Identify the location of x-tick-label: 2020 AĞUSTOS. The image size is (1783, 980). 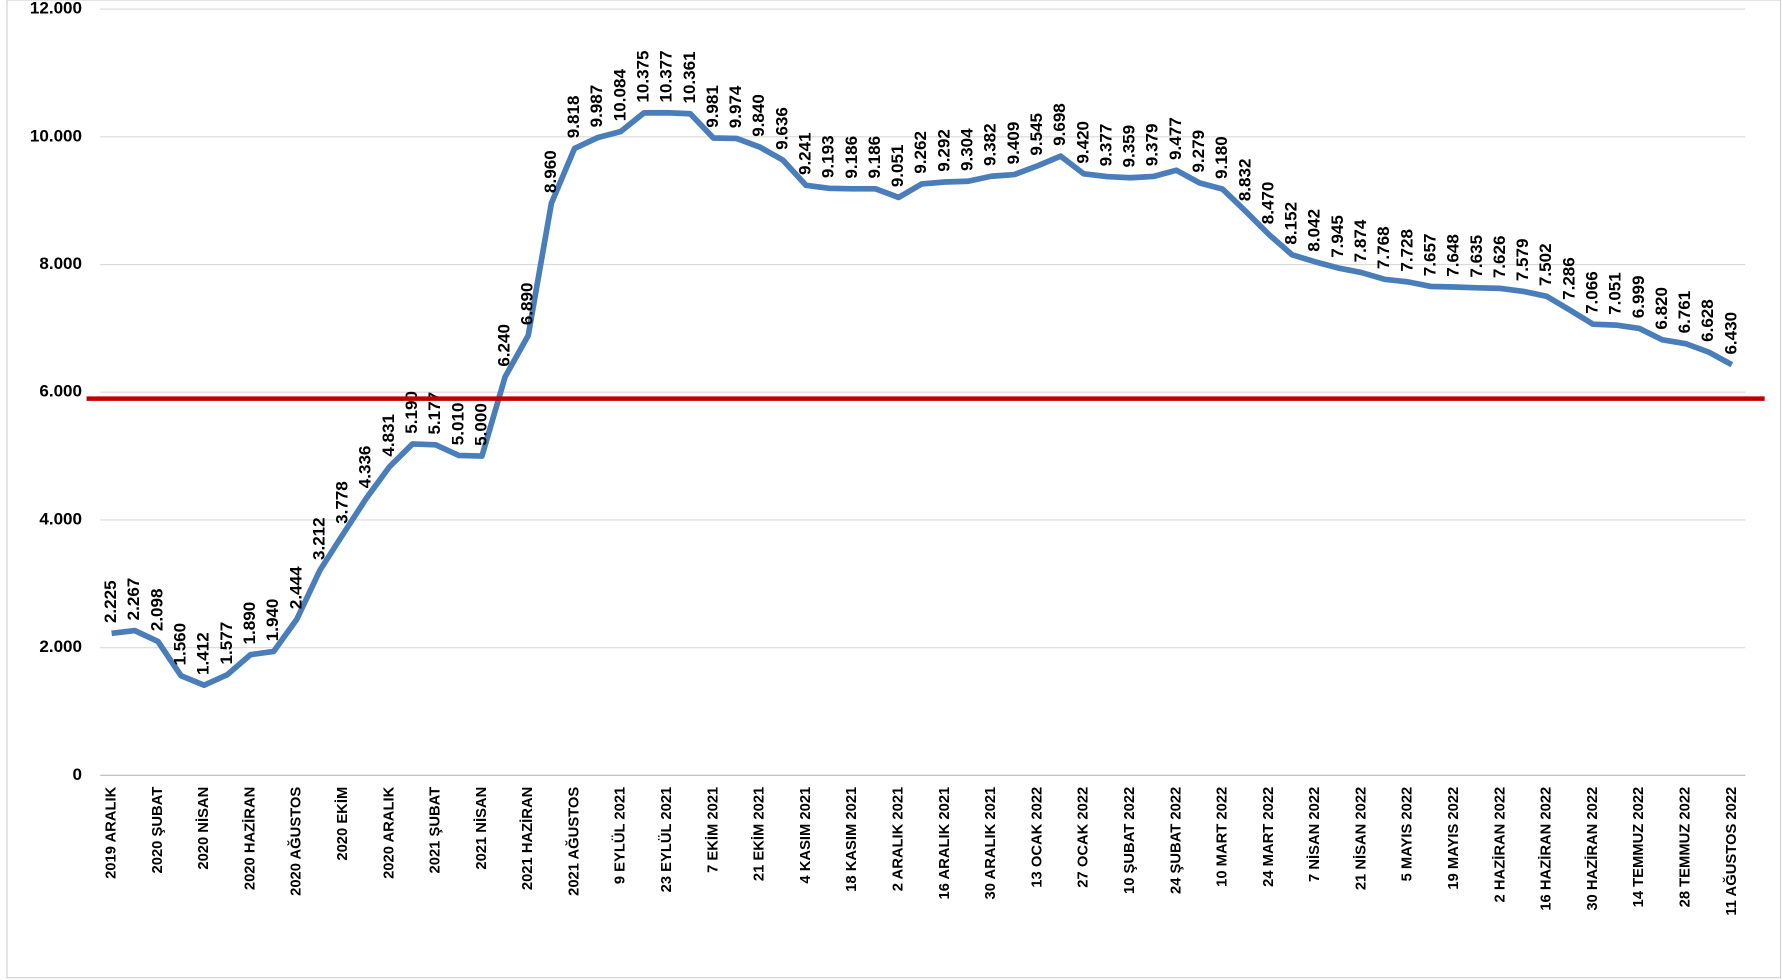
(296, 841).